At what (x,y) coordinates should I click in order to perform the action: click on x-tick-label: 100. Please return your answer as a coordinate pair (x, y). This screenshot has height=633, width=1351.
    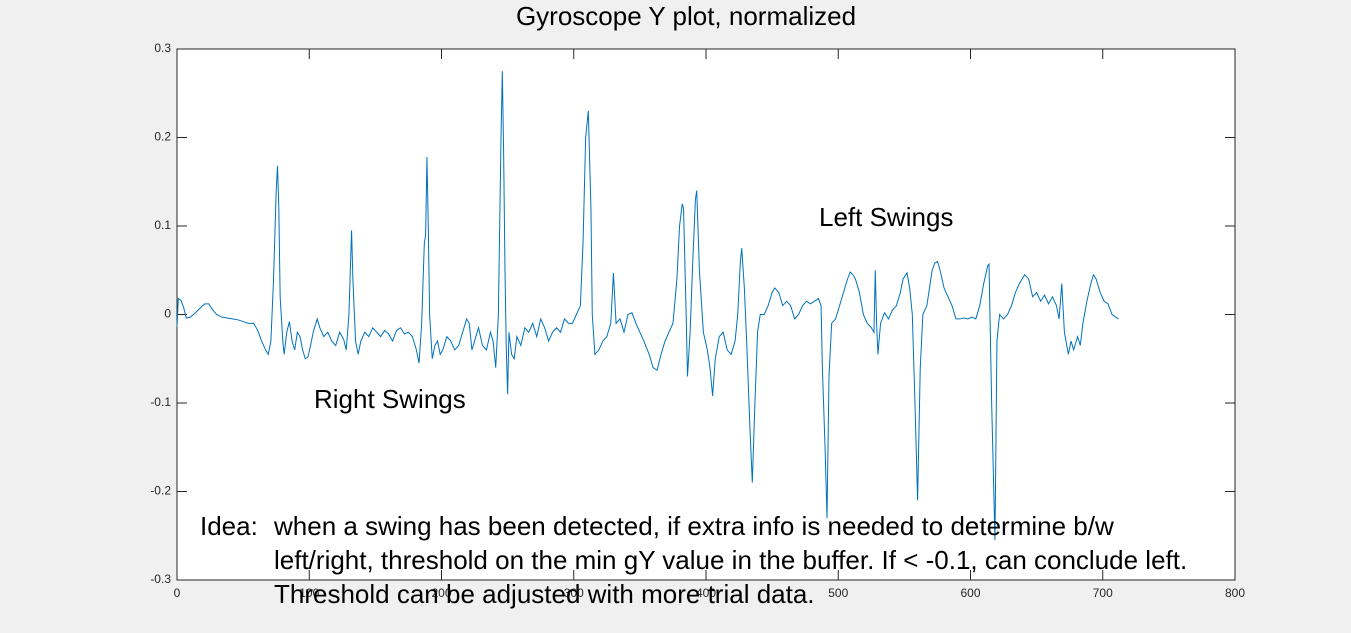
    Looking at the image, I should click on (309, 593).